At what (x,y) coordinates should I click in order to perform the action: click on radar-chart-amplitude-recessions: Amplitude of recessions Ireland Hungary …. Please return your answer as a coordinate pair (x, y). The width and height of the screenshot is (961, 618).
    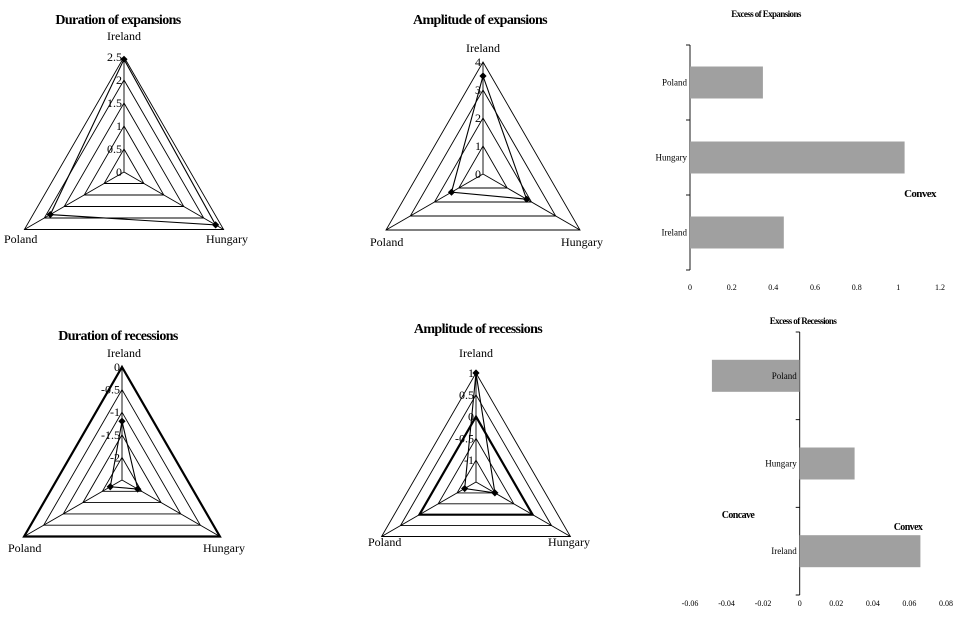
    Looking at the image, I should click on (479, 435).